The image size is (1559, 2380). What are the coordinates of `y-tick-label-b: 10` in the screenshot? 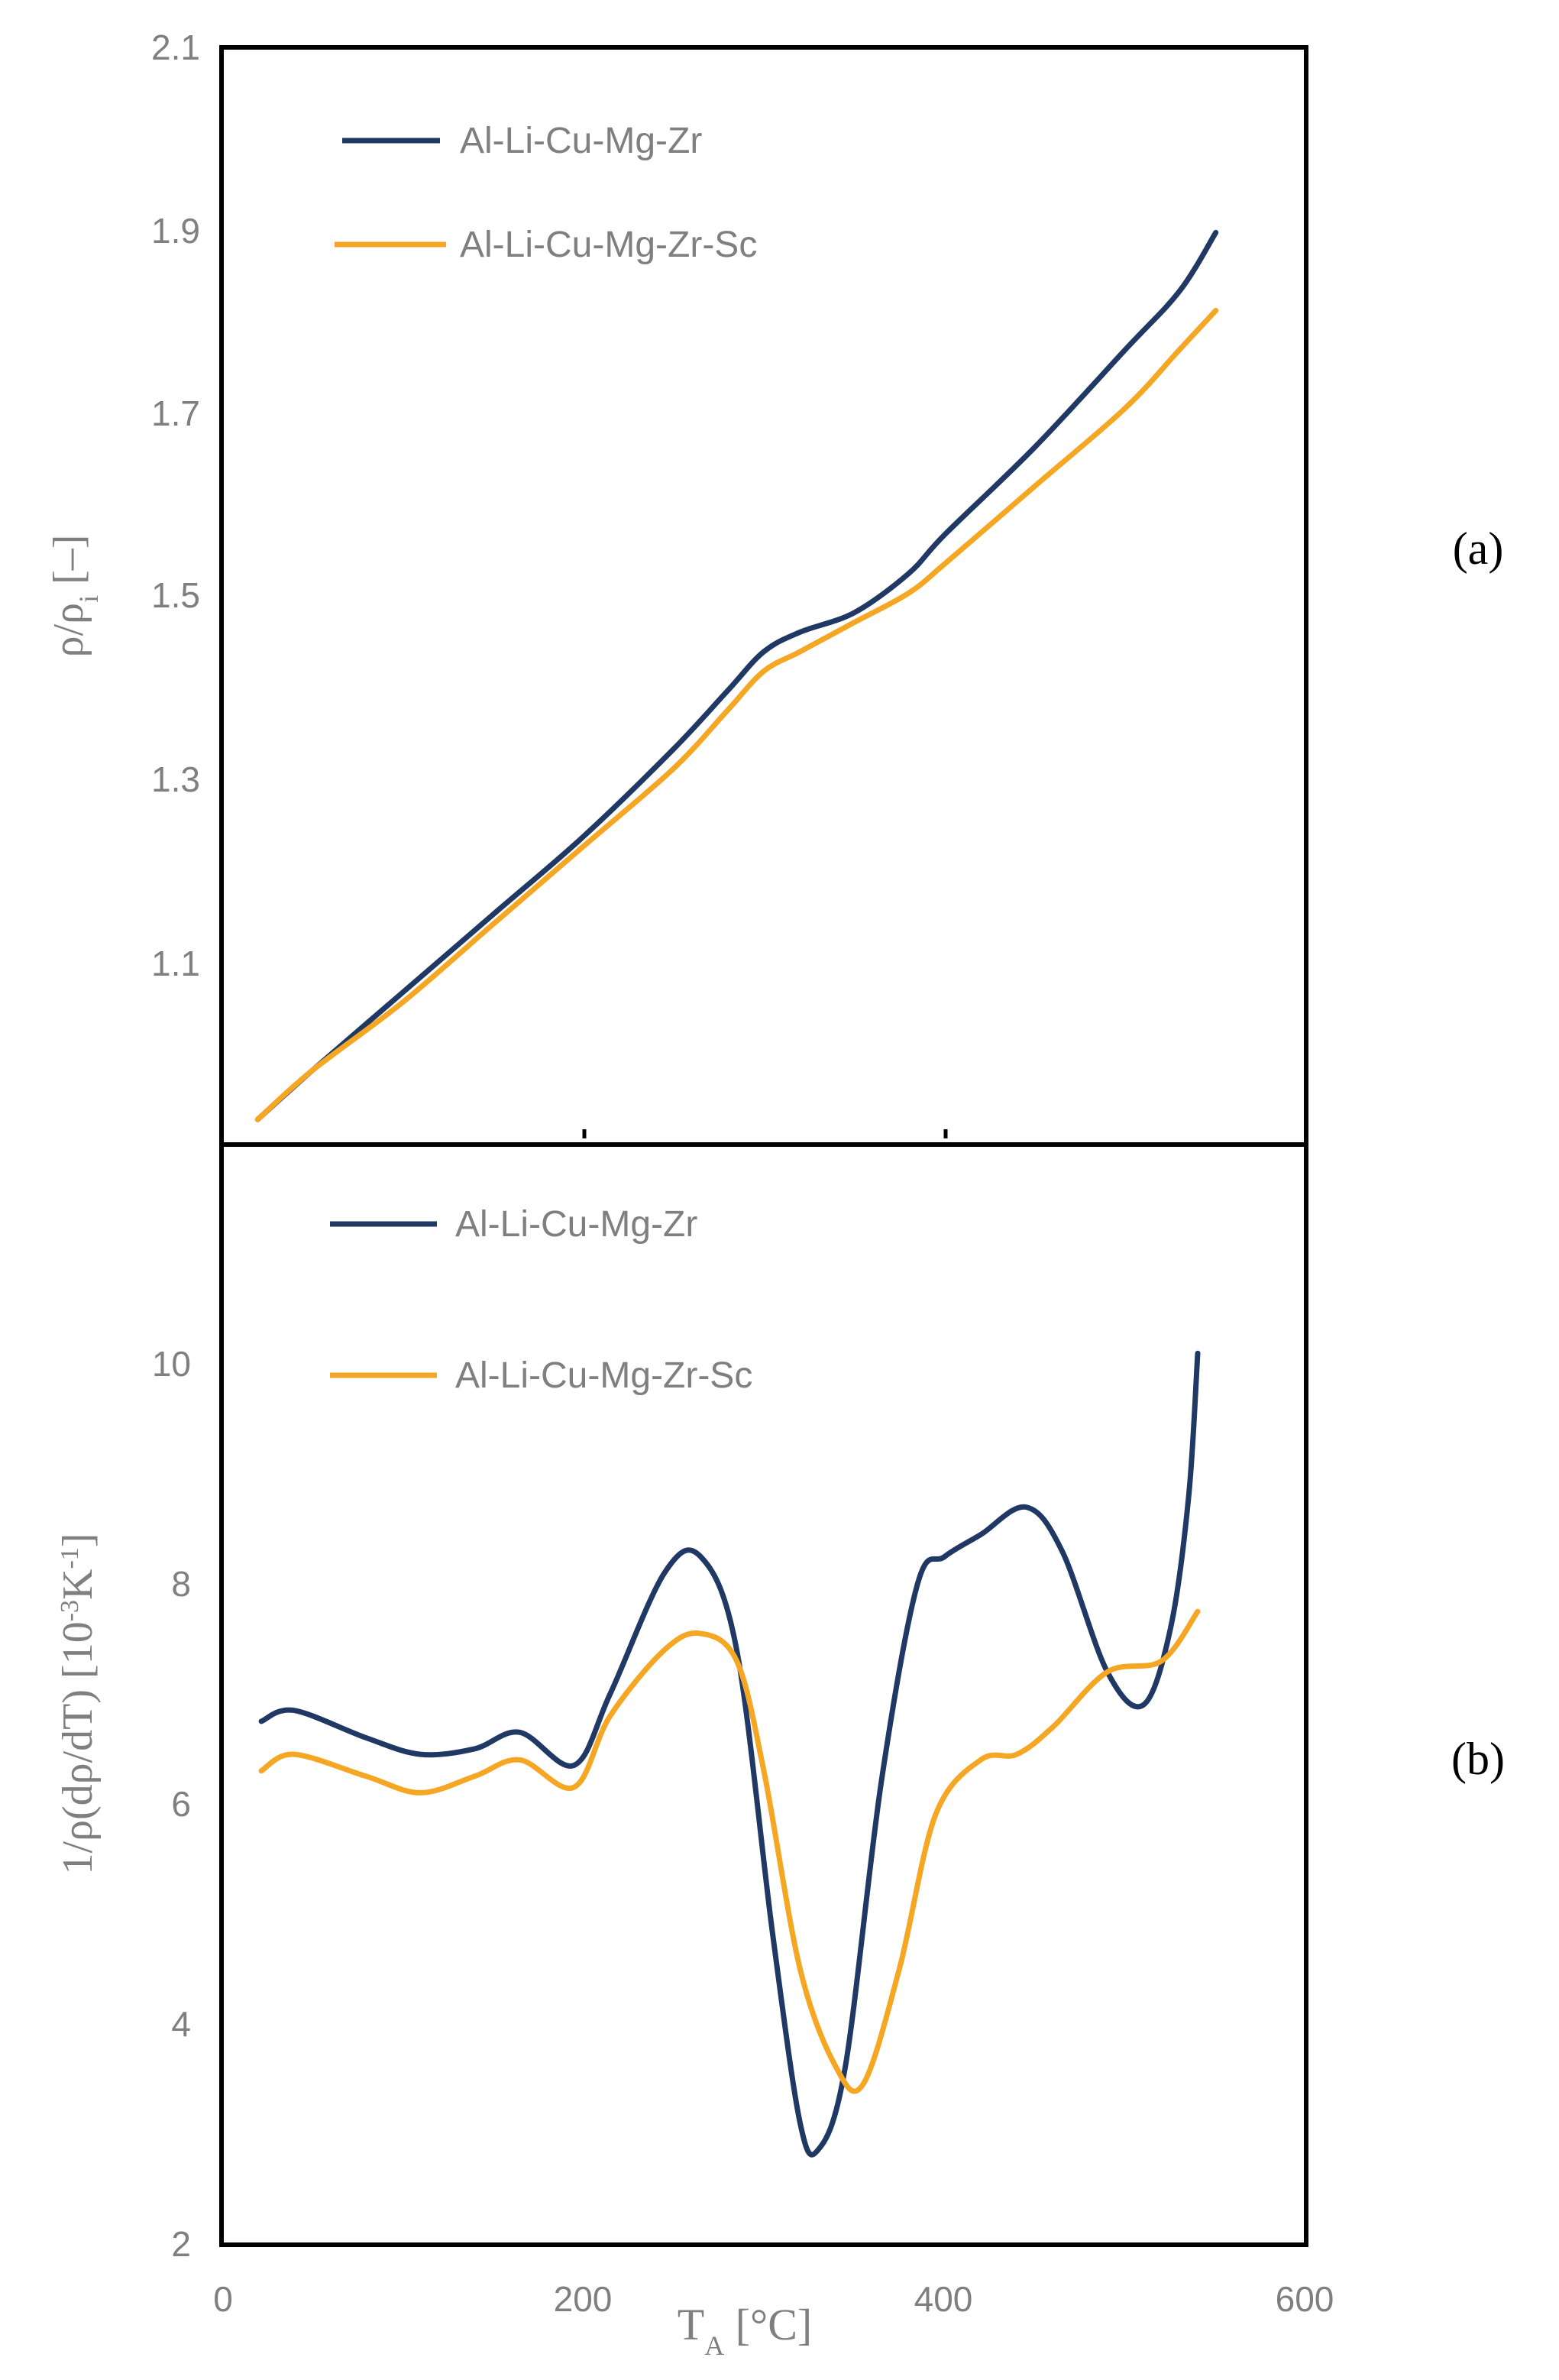 It's located at (171, 1364).